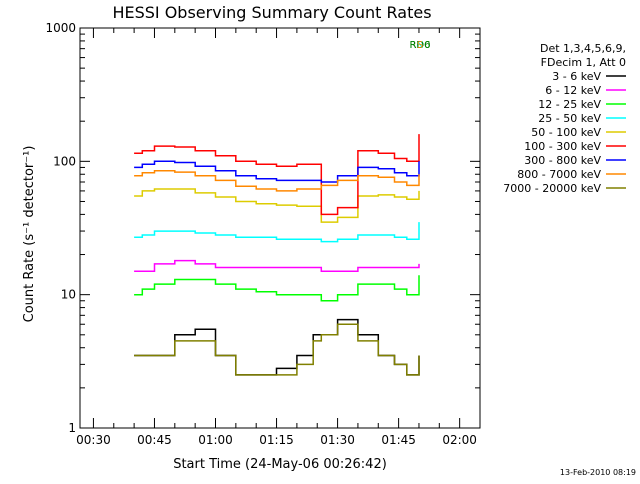  What do you see at coordinates (459, 440) in the screenshot?
I see `x-tick-label: 02:00` at bounding box center [459, 440].